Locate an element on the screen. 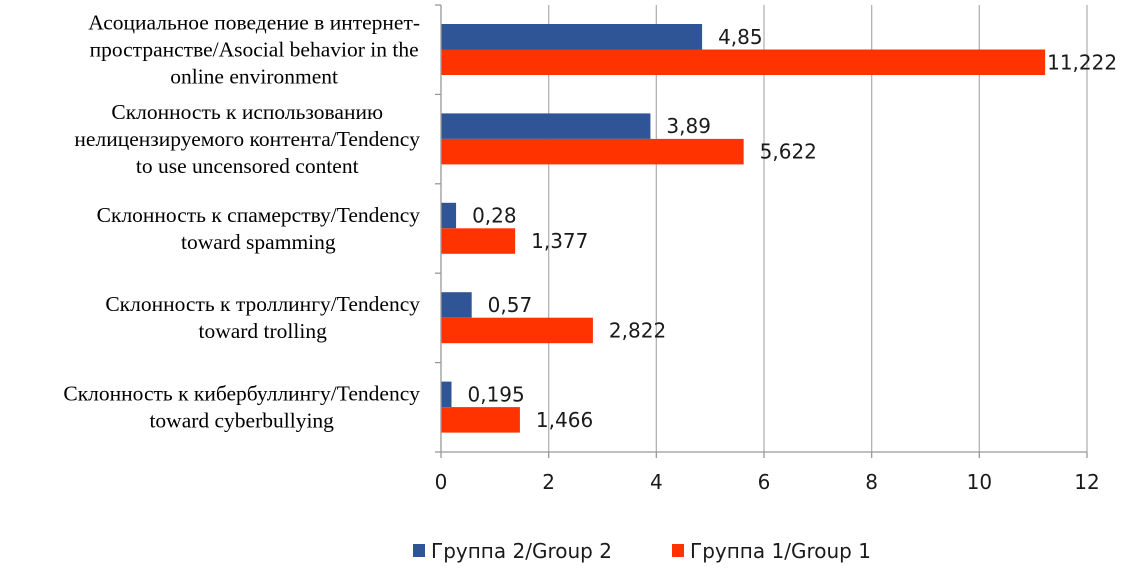 This screenshot has height=573, width=1125. x-tick-label: 6 is located at coordinates (764, 482).